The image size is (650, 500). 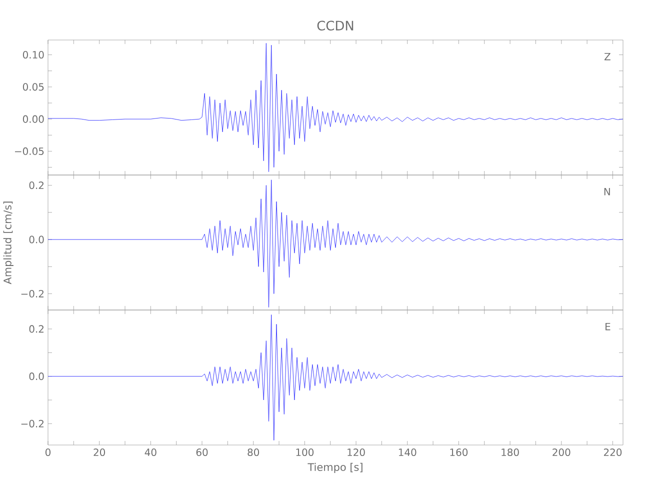 What do you see at coordinates (459, 452) in the screenshot?
I see `x-tick-label: 160` at bounding box center [459, 452].